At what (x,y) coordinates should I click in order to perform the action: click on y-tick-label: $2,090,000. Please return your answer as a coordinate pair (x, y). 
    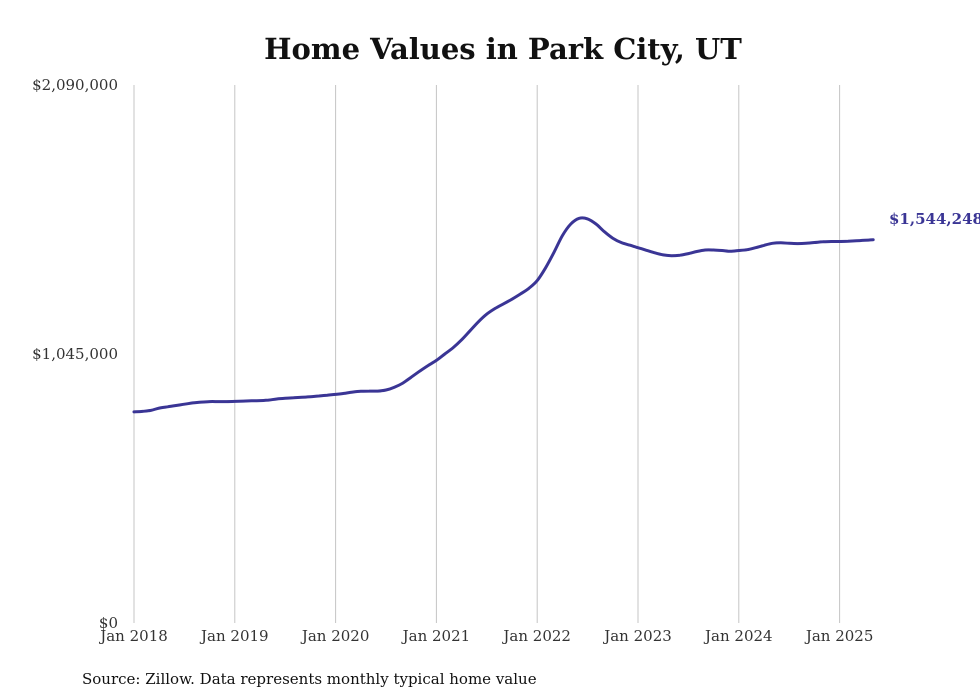
    Looking at the image, I should click on (75, 85).